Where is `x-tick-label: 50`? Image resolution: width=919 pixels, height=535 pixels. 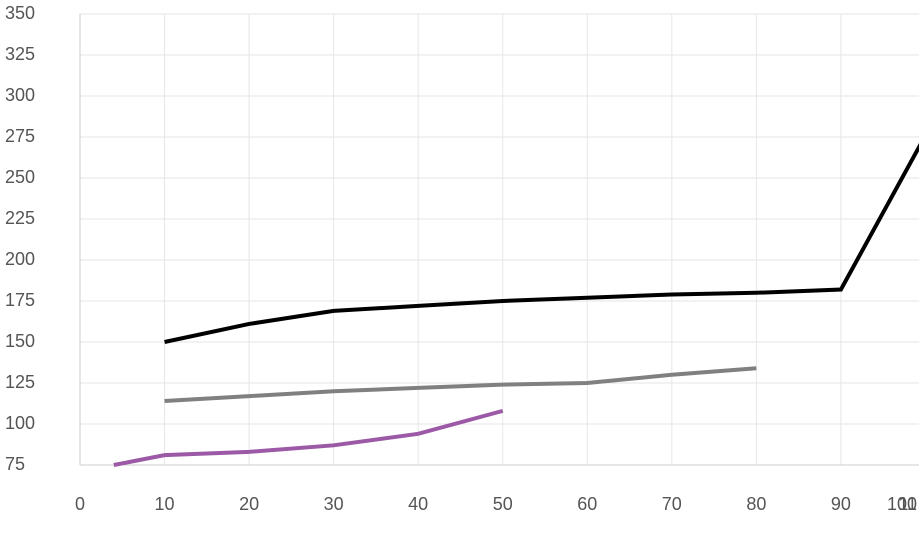
x-tick-label: 50 is located at coordinates (503, 504).